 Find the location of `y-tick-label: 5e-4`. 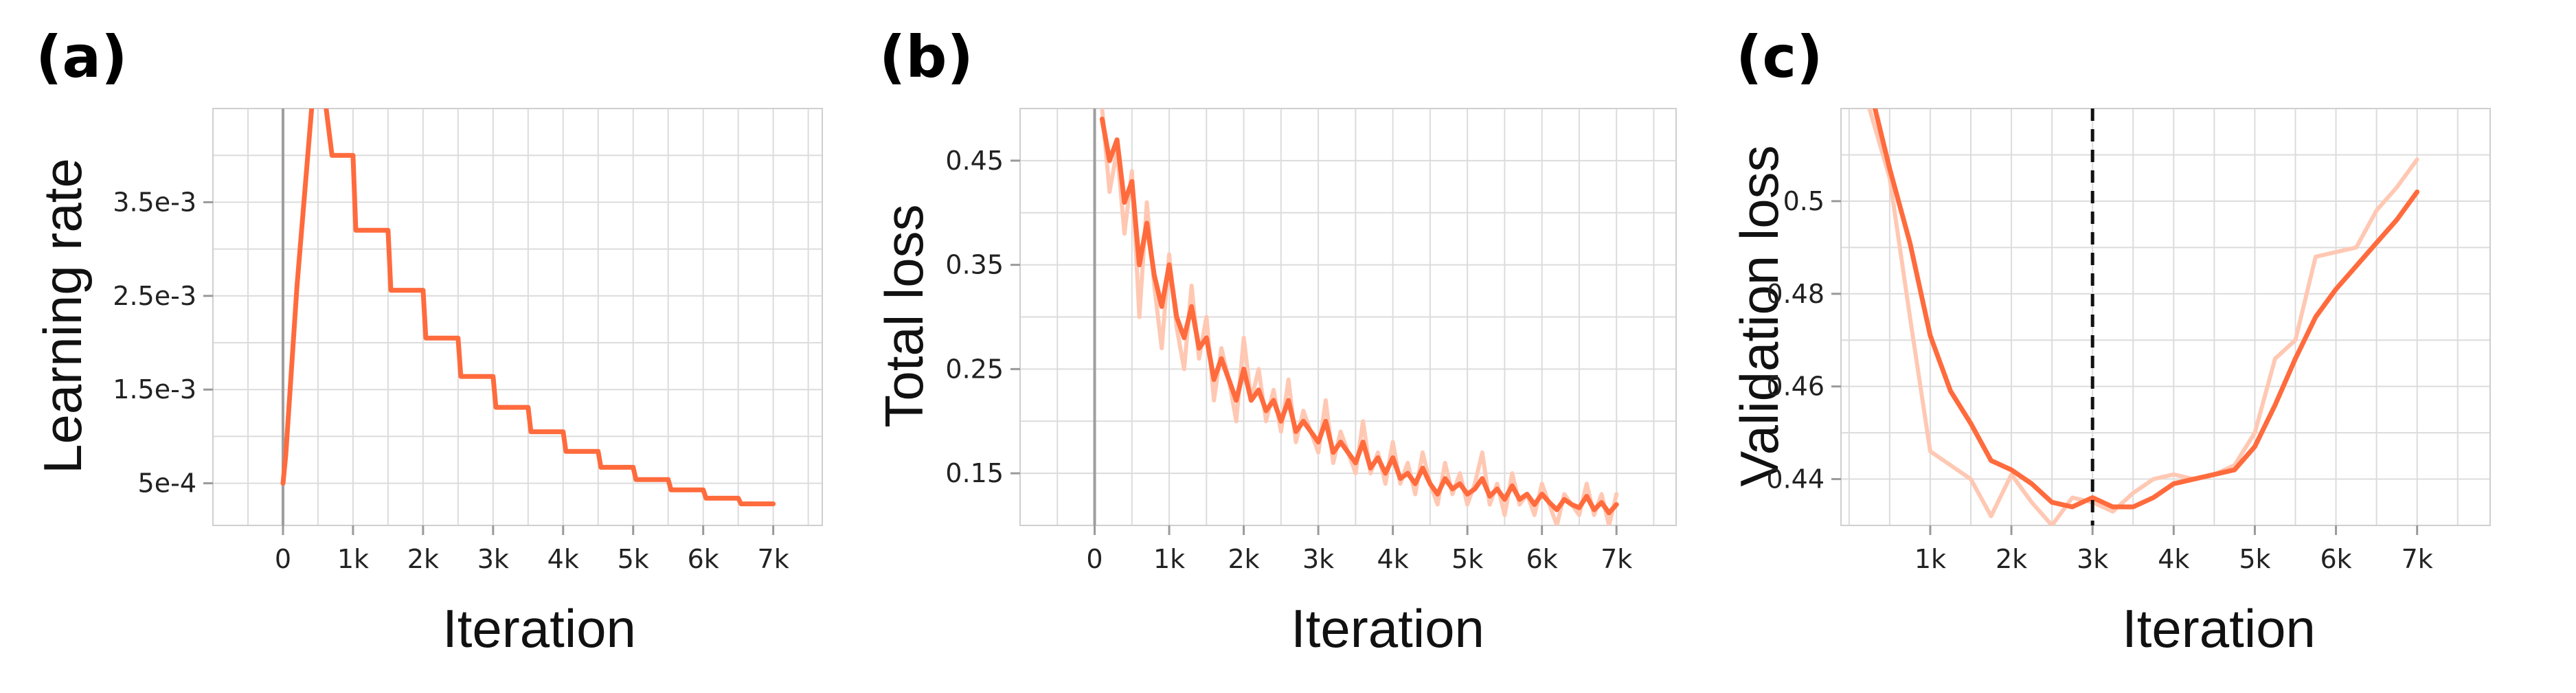

y-tick-label: 5e-4 is located at coordinates (167, 483).